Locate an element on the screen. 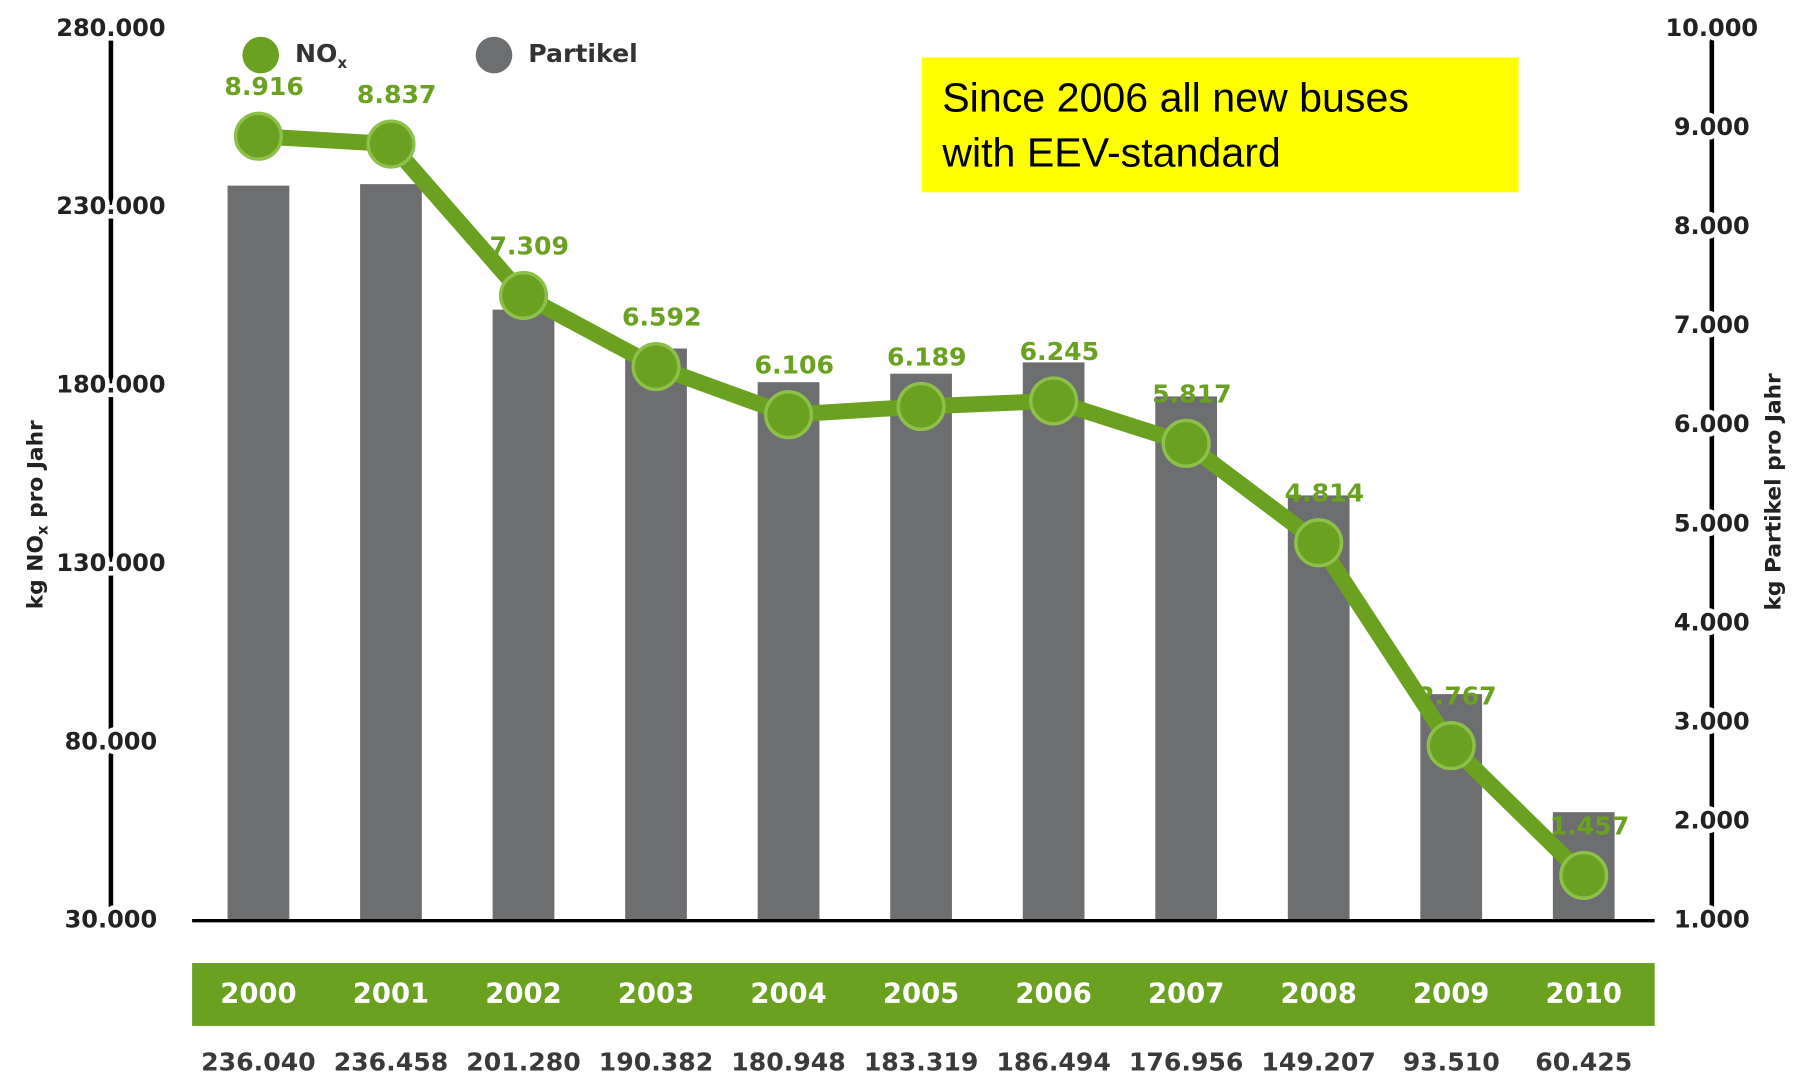  line-value-label: 6.189 is located at coordinates (927, 356).